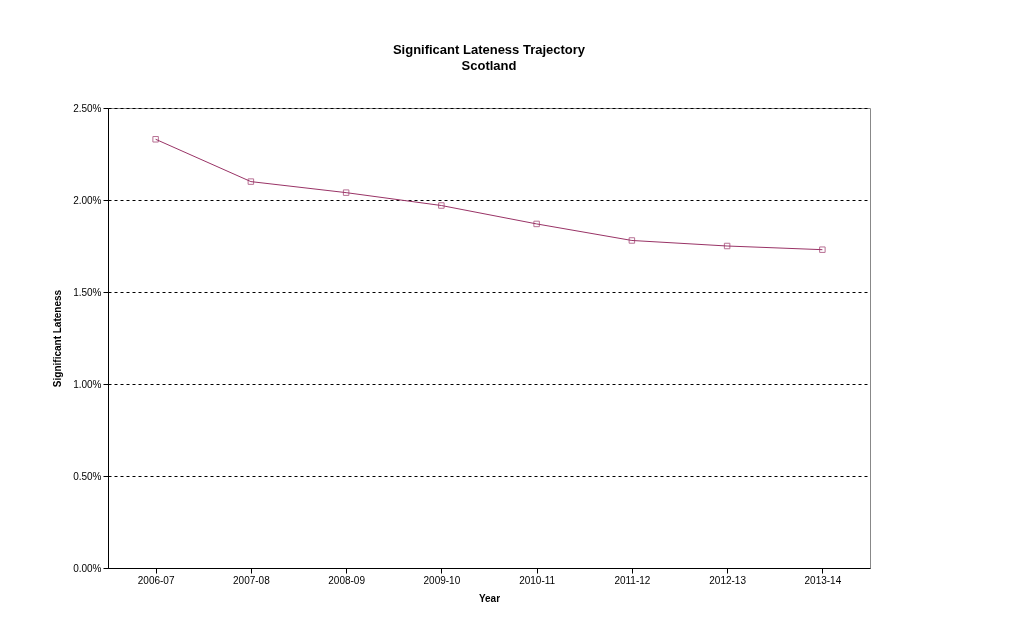 Image resolution: width=1019 pixels, height=635 pixels. Describe the element at coordinates (87, 568) in the screenshot. I see `y-tick-label: 0.00%` at that location.